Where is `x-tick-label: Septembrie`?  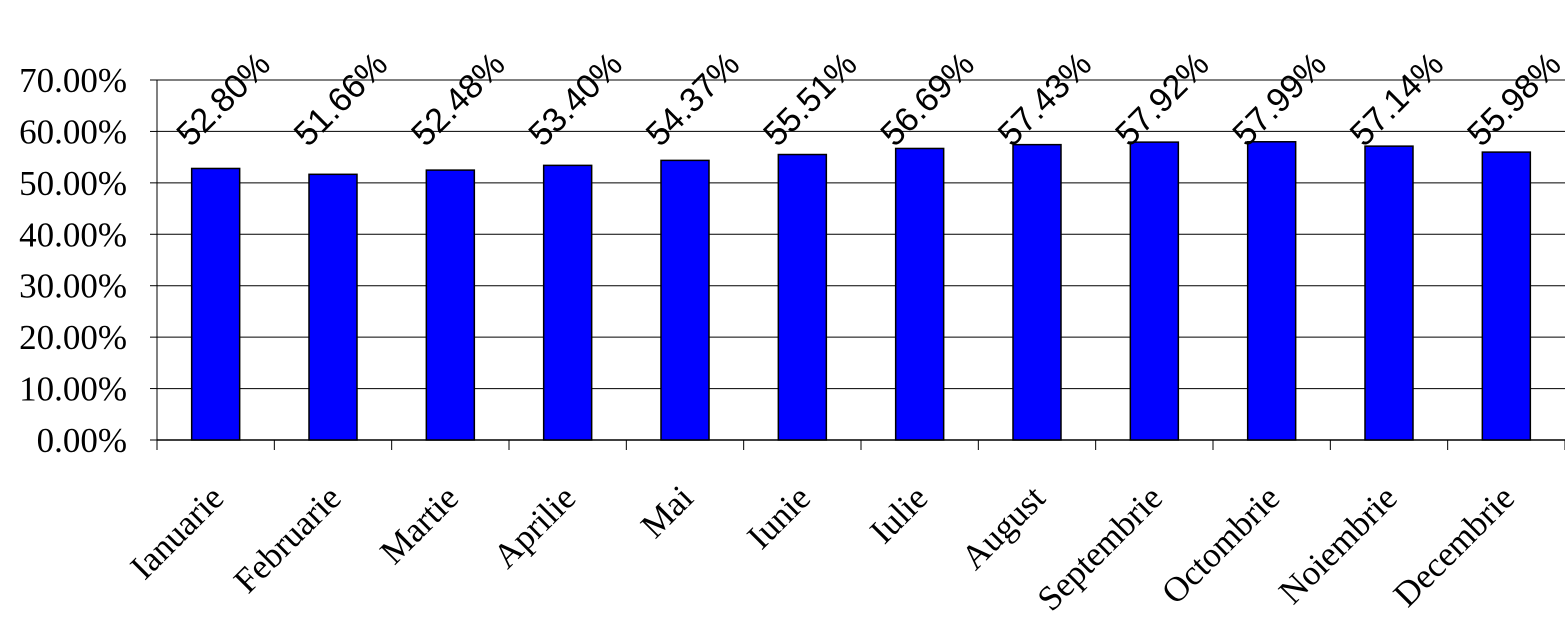
x-tick-label: Septembrie is located at coordinates (1100, 548).